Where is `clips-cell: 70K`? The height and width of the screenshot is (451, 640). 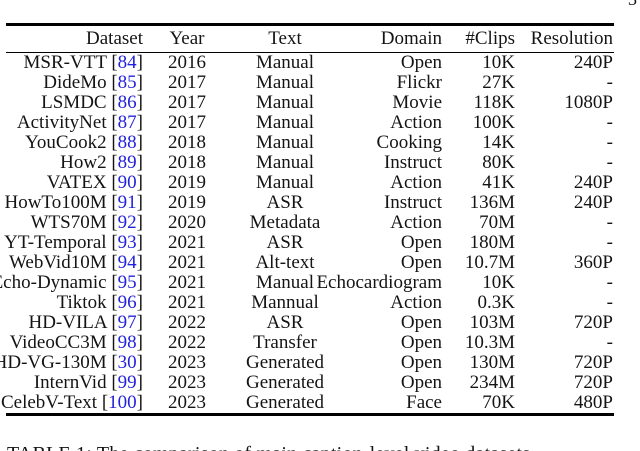 clips-cell: 70K is located at coordinates (498, 403).